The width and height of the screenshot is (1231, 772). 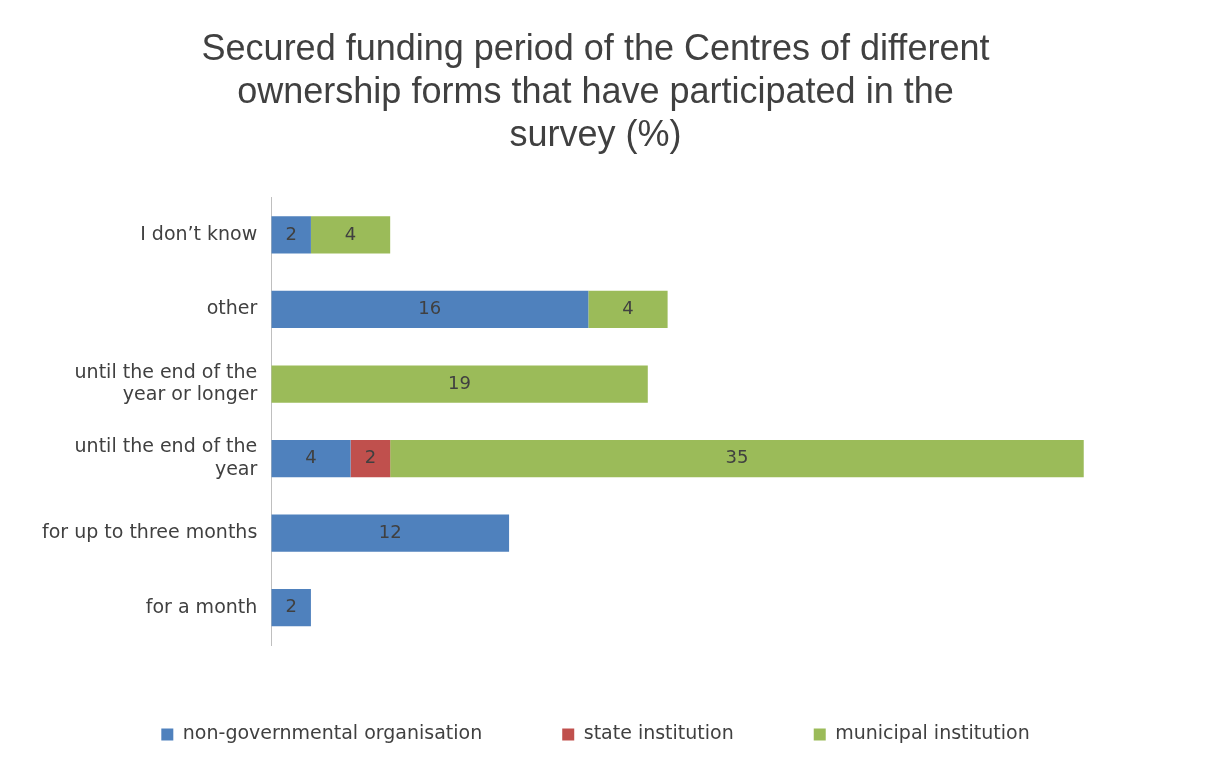 I want to click on data-label: 35, so click(x=737, y=457).